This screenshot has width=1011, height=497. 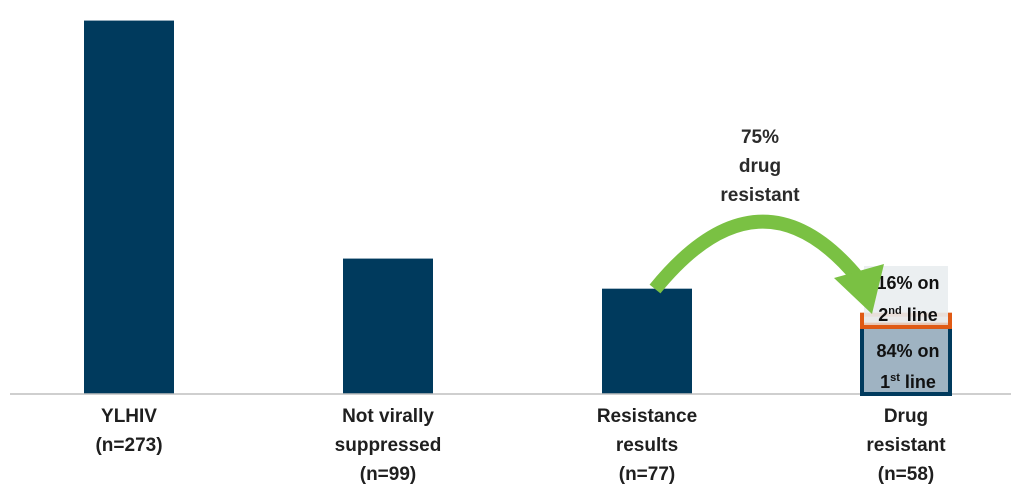 I want to click on label-2nd-line-line-1: 16% on, so click(x=907, y=283).